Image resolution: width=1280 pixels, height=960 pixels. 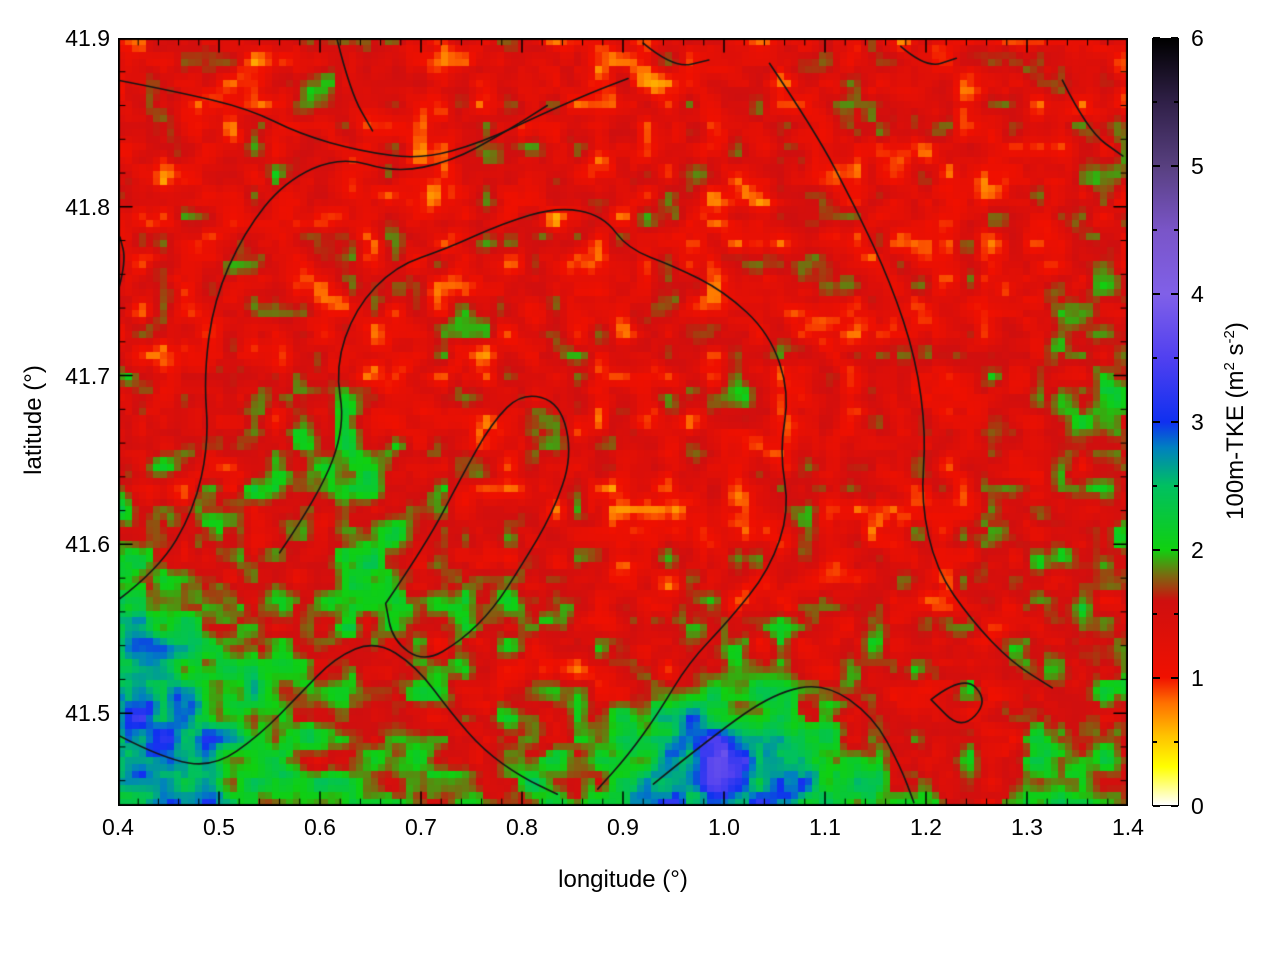 I want to click on x-tick-label: 0.8, so click(x=522, y=827).